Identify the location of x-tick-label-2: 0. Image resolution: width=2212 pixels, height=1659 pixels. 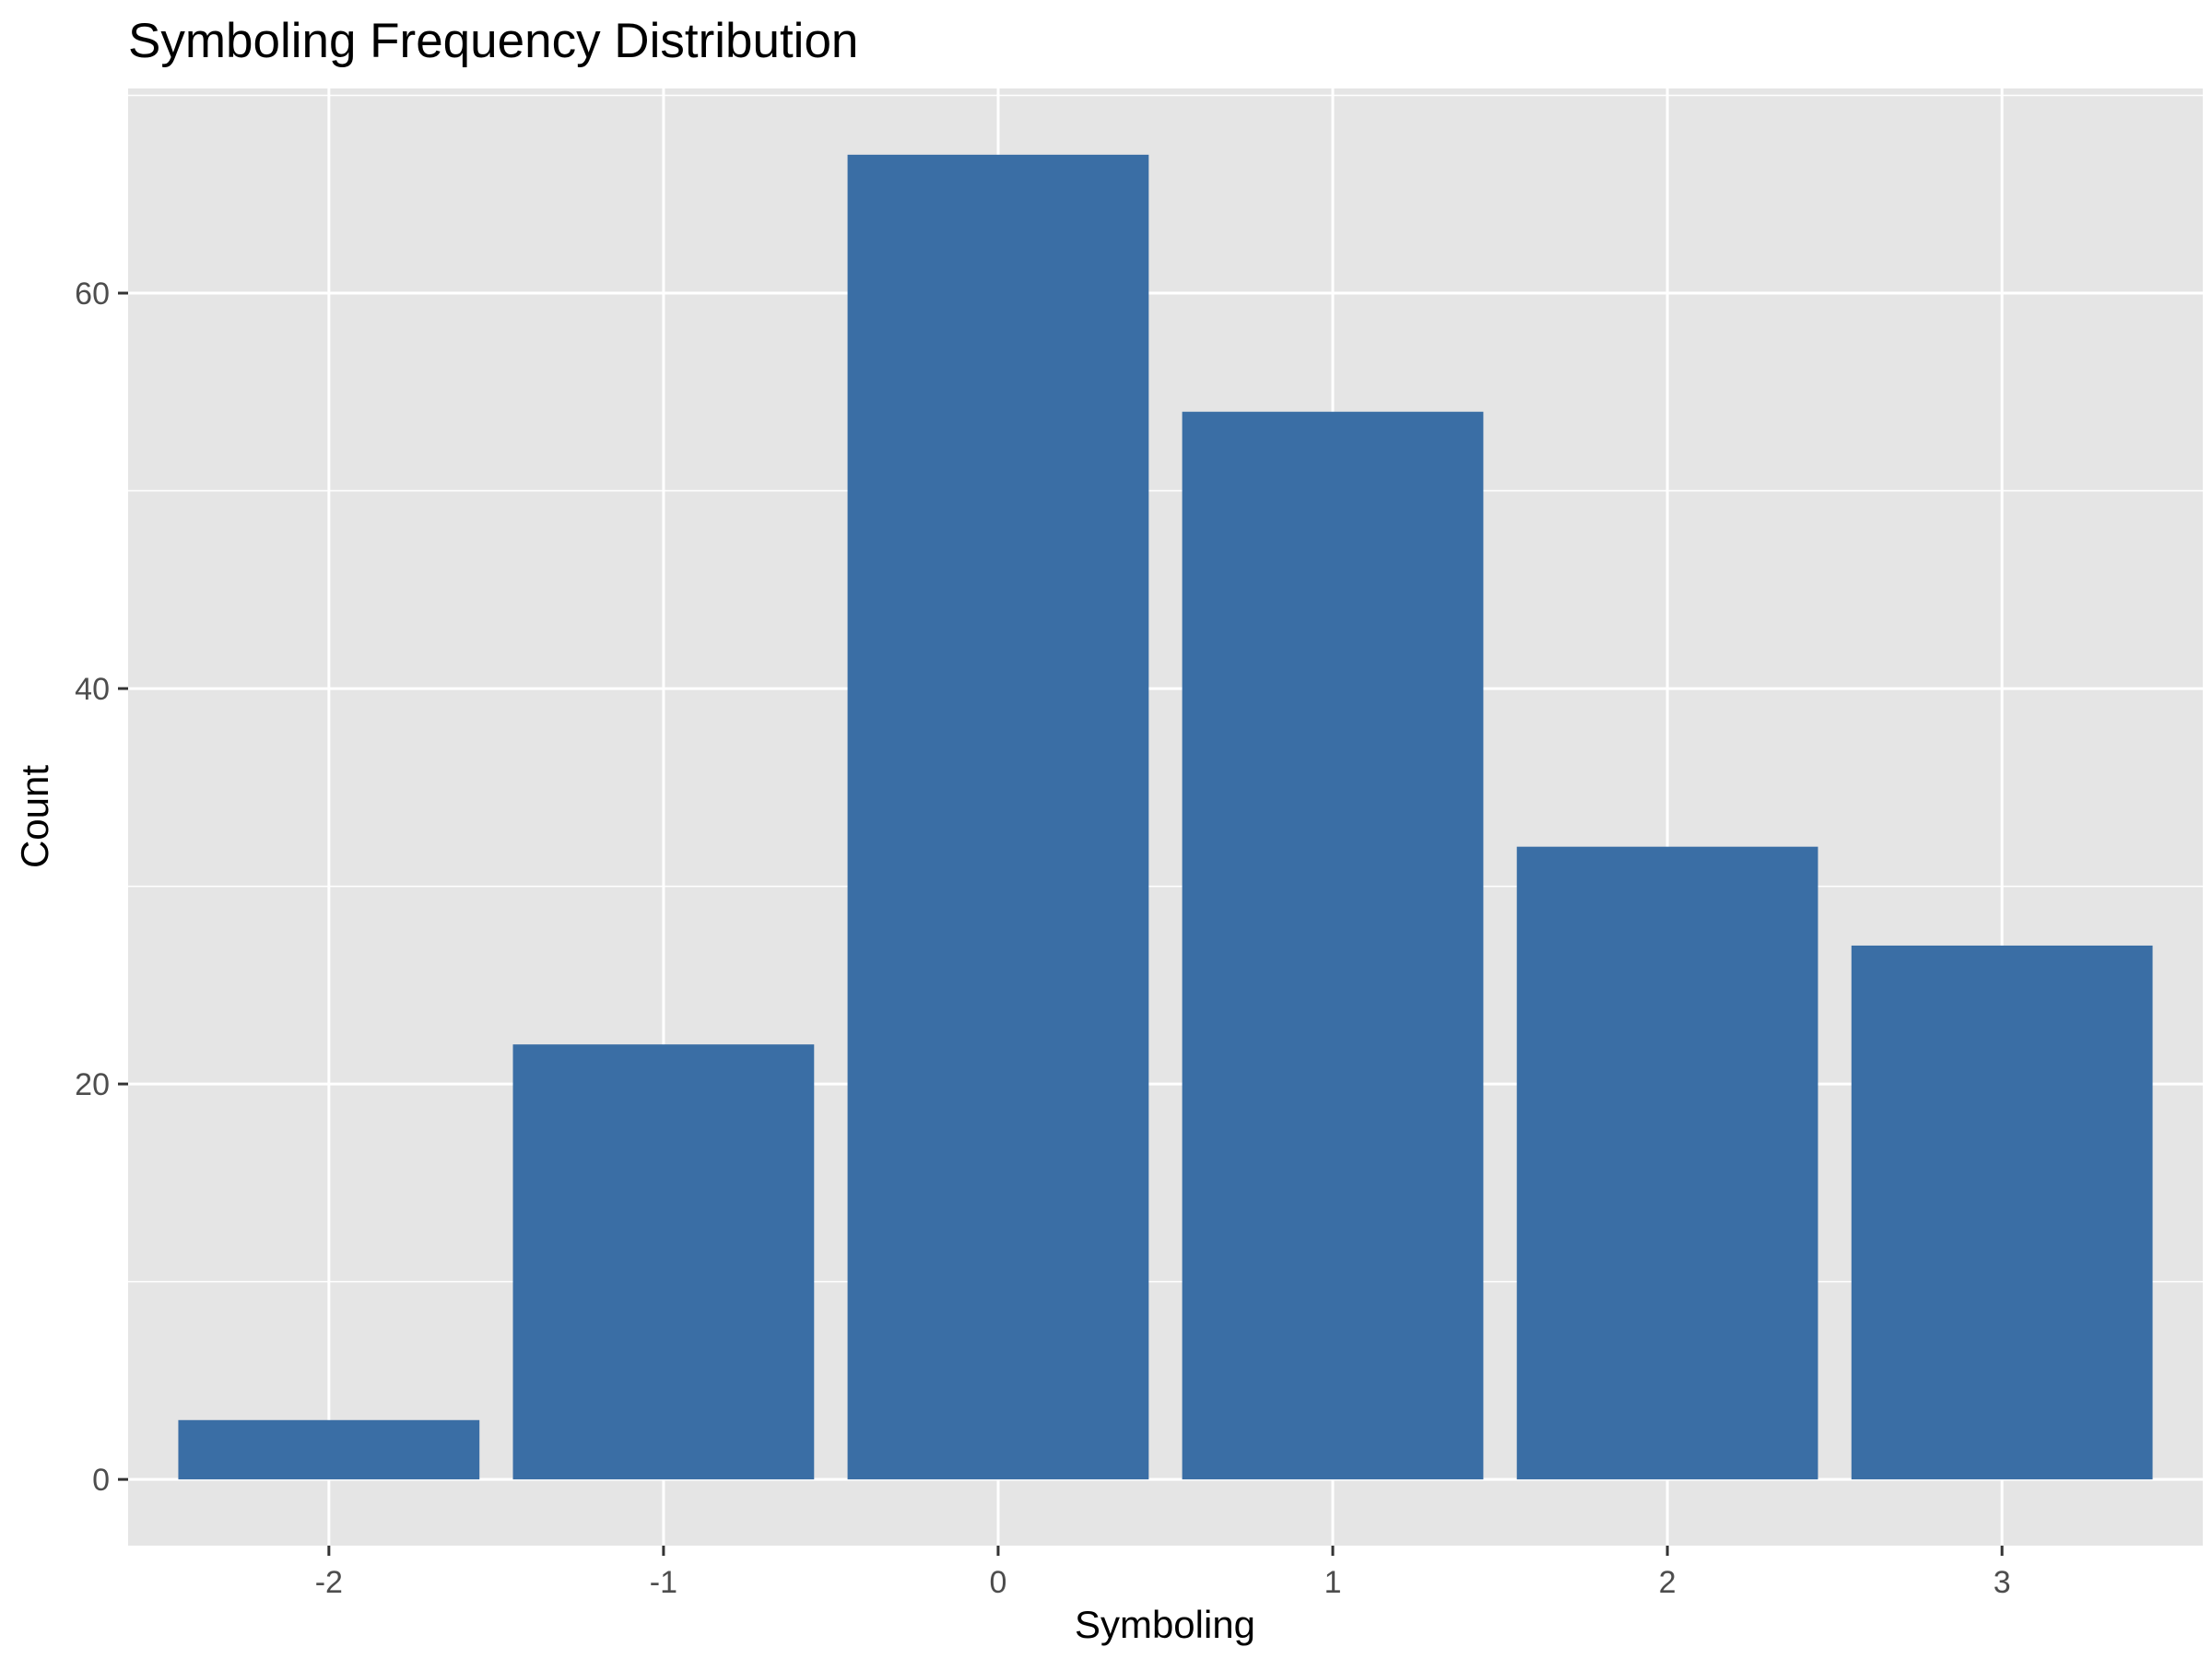
(998, 1582).